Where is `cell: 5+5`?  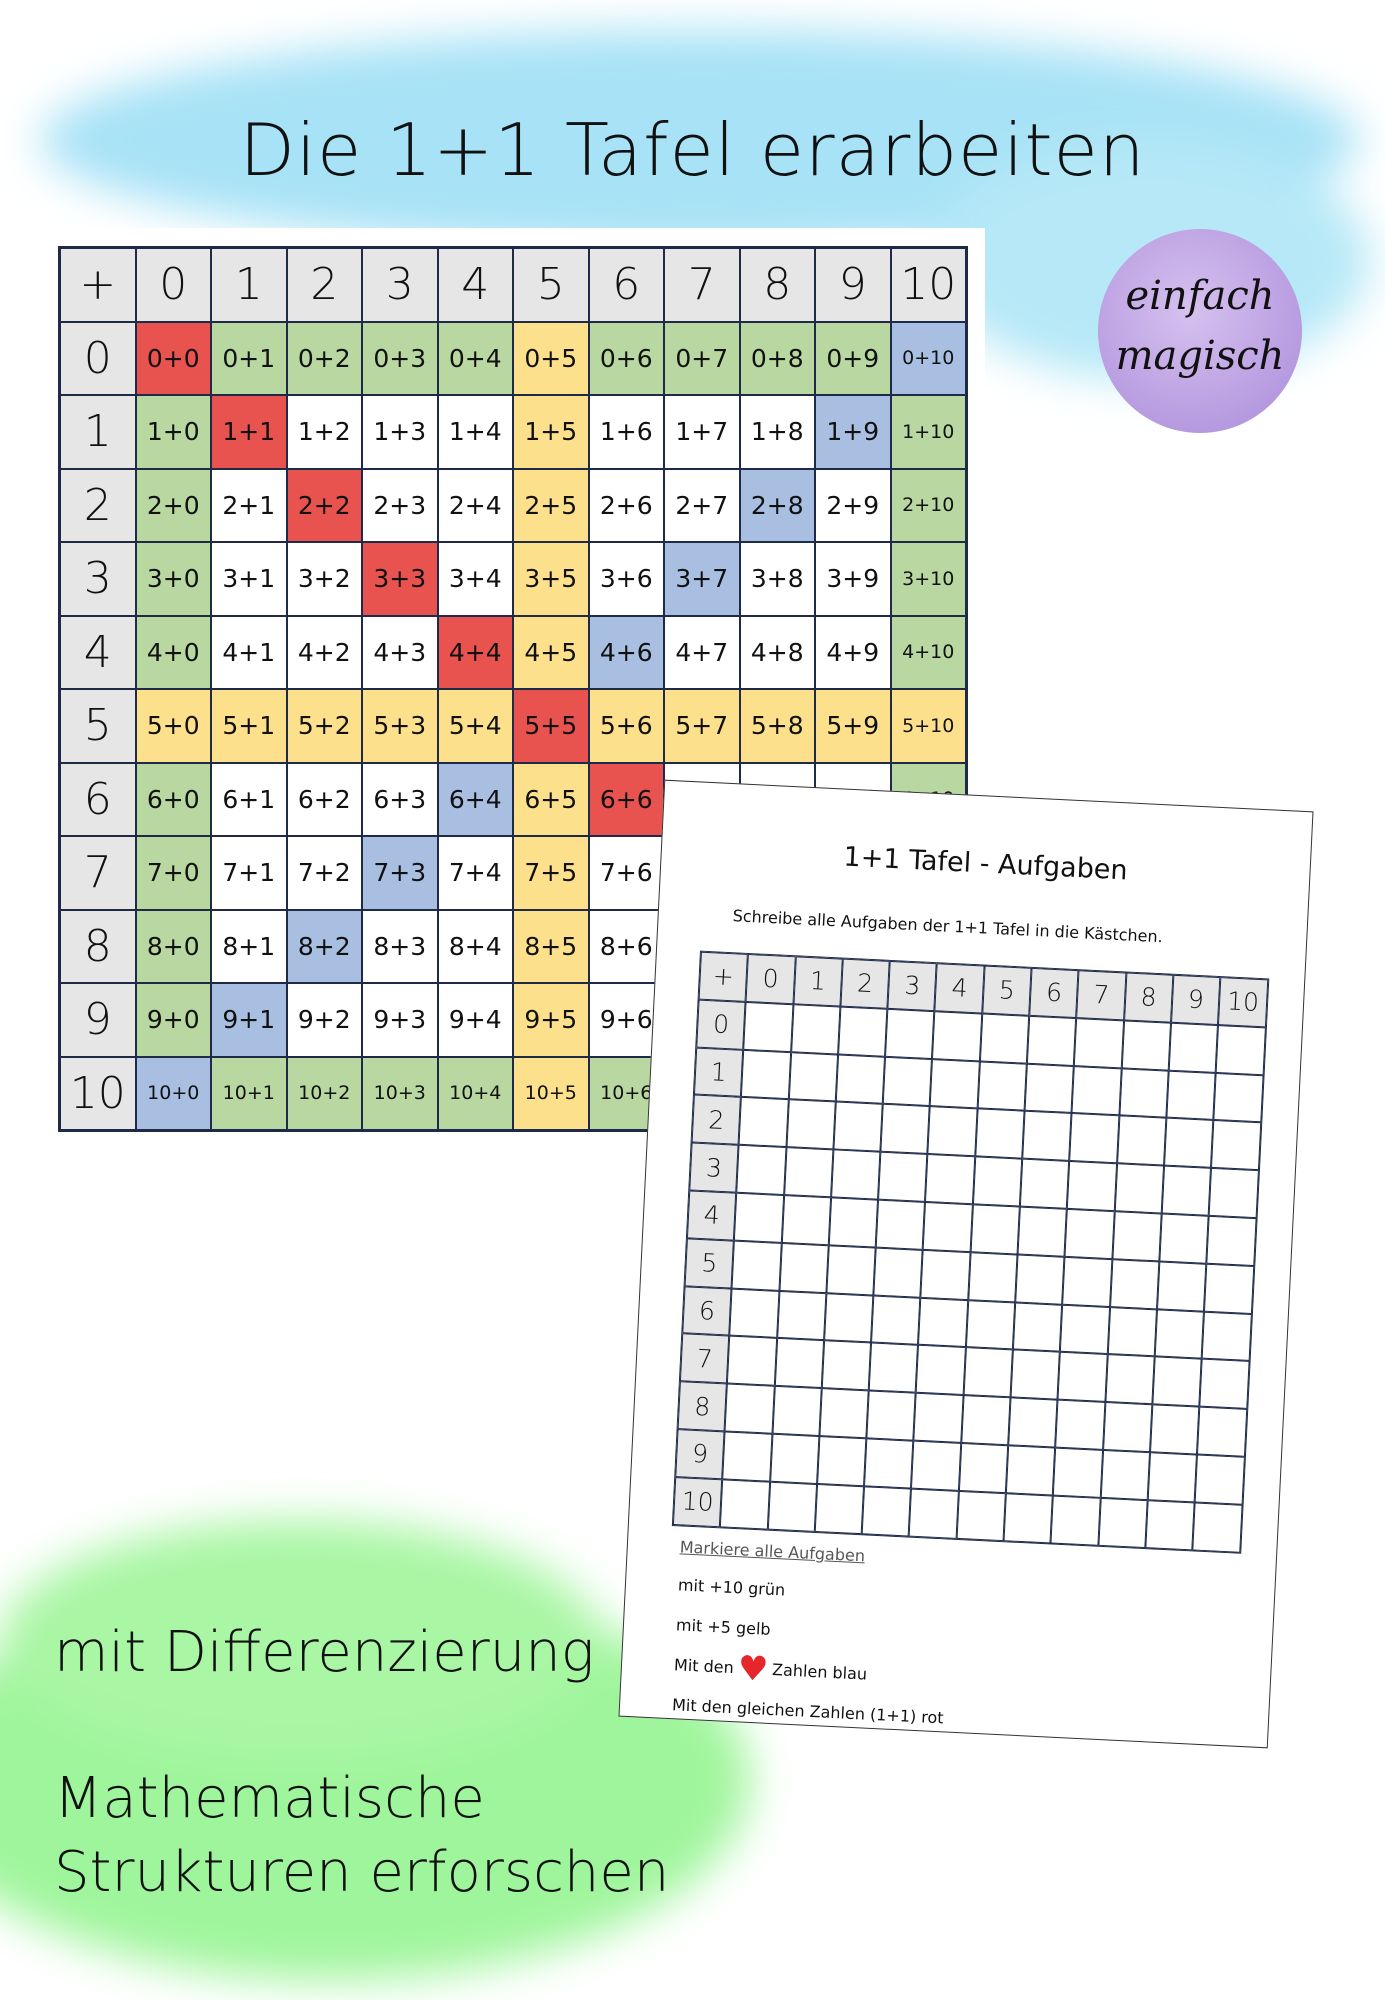 cell: 5+5 is located at coordinates (551, 726).